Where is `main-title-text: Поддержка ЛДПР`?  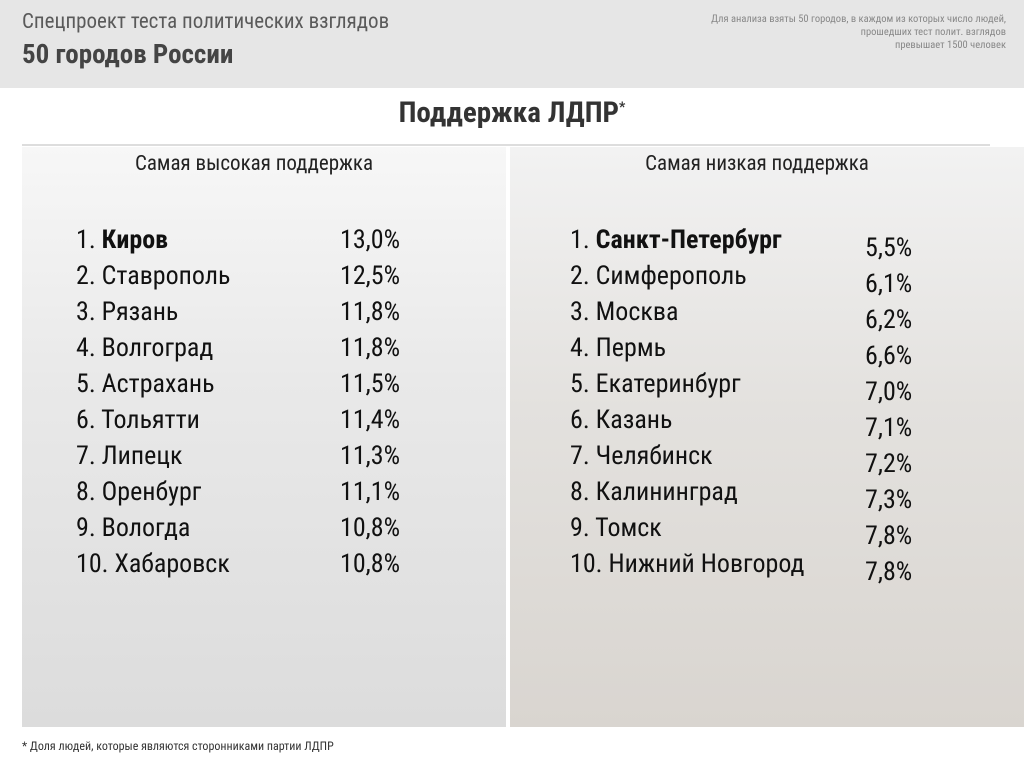
main-title-text: Поддержка ЛДПР is located at coordinates (509, 113).